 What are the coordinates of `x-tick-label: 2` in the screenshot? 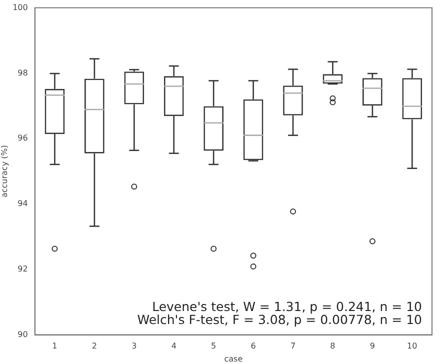 It's located at (94, 346).